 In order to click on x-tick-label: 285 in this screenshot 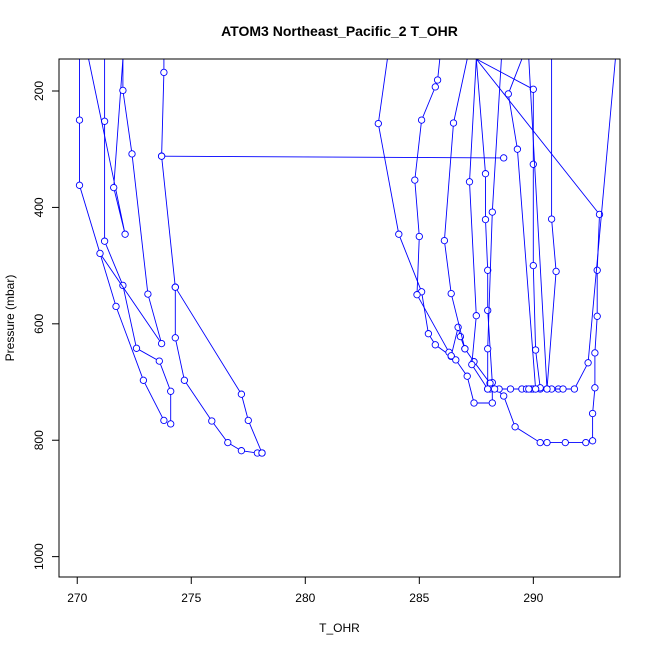, I will do `click(419, 598)`.